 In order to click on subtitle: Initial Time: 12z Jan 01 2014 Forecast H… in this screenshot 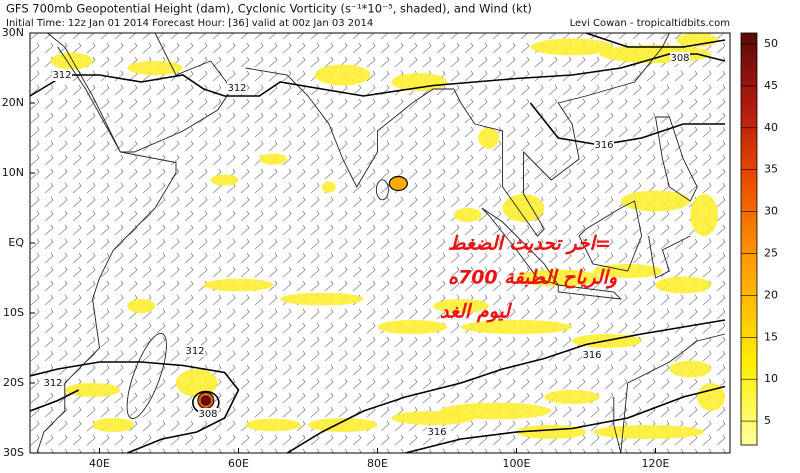, I will do `click(189, 23)`.